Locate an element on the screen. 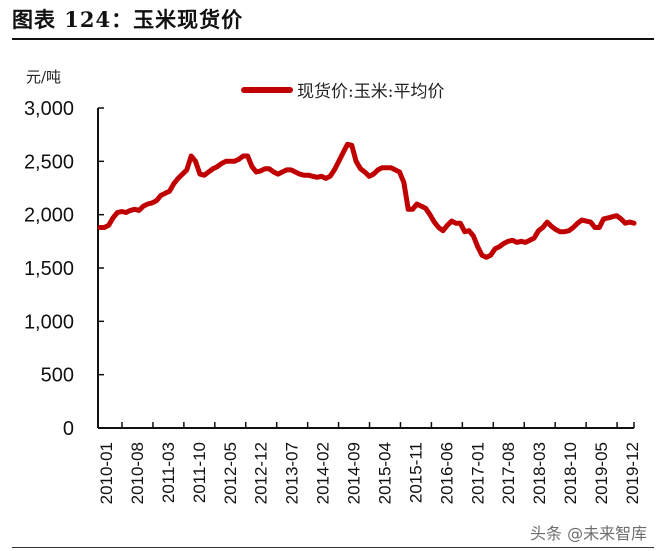  x-tick-label: 2018-10 is located at coordinates (570, 473).